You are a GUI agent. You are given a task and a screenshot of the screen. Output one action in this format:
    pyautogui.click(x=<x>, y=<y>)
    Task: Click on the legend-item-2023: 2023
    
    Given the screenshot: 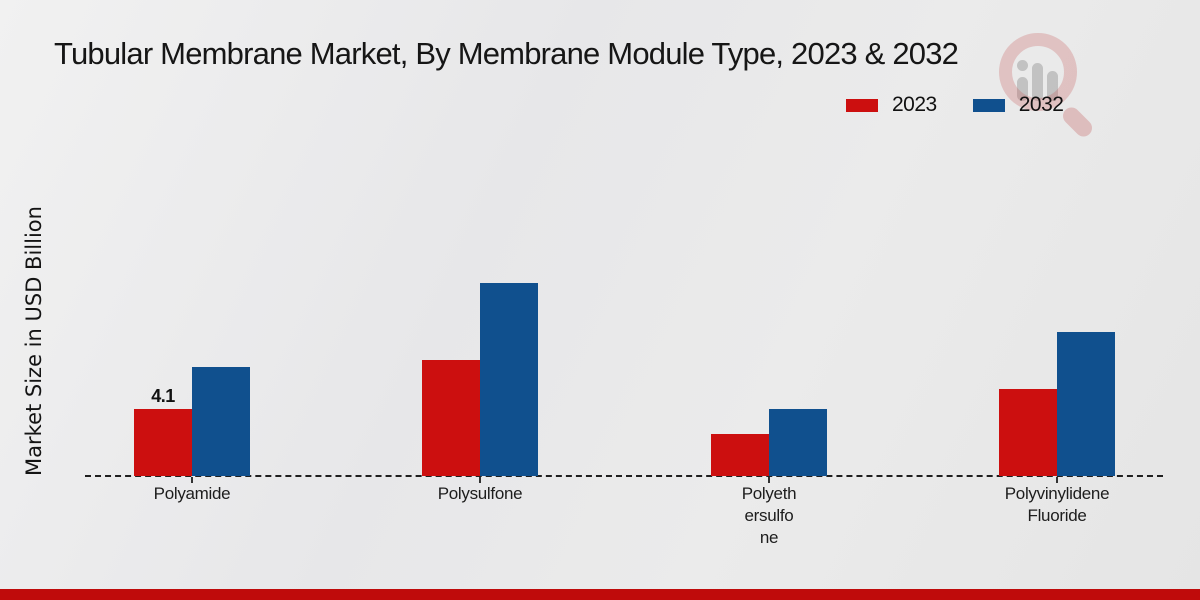 What is the action you would take?
    pyautogui.click(x=891, y=105)
    